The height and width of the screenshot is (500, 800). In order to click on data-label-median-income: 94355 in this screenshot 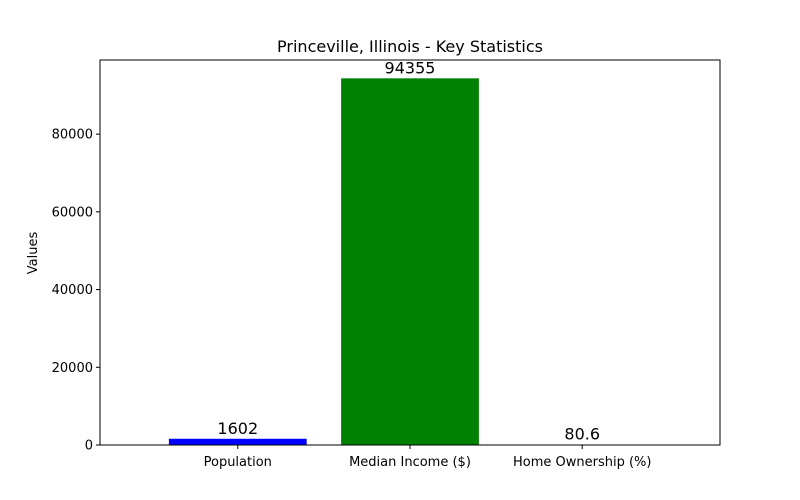, I will do `click(410, 67)`.